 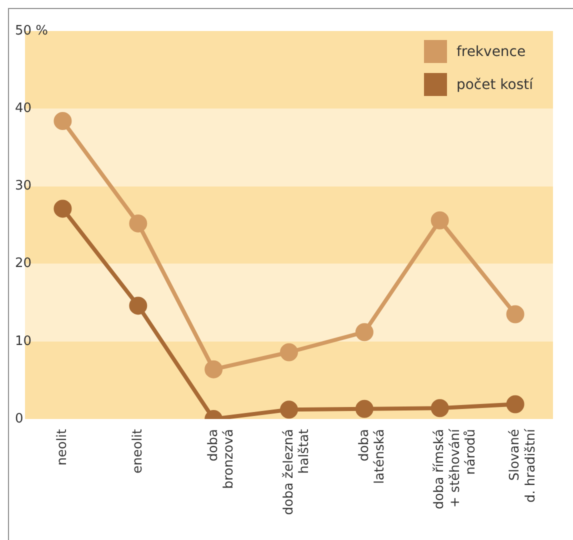 What do you see at coordinates (372, 456) in the screenshot?
I see `x-tick-label: doba laténská` at bounding box center [372, 456].